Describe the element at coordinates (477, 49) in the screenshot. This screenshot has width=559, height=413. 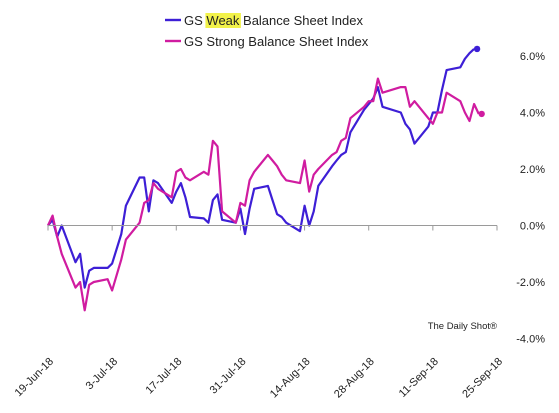
I see `series-end-marker-weak` at that location.